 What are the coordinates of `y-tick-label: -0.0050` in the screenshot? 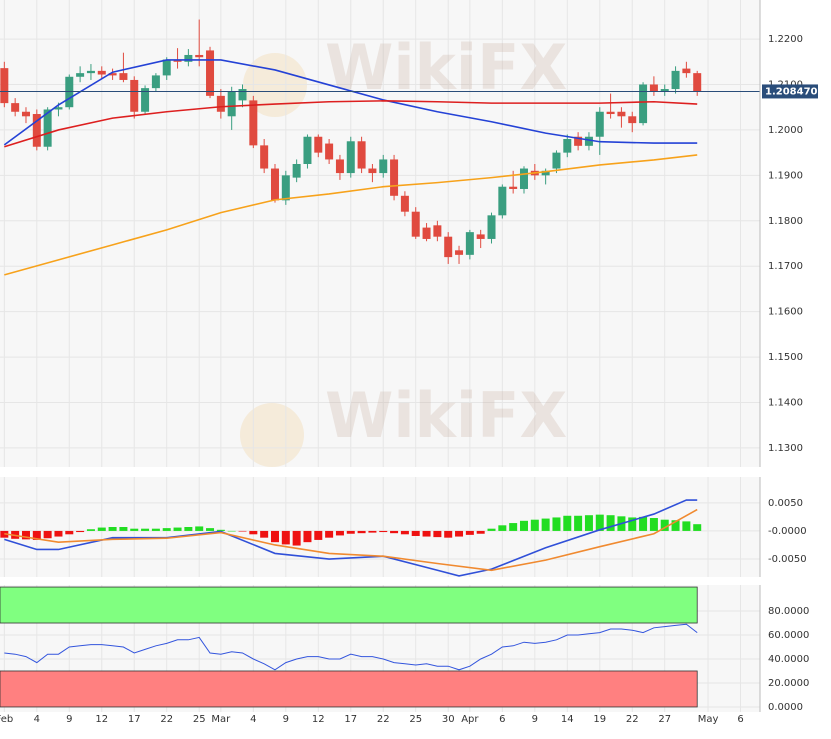 It's located at (787, 559).